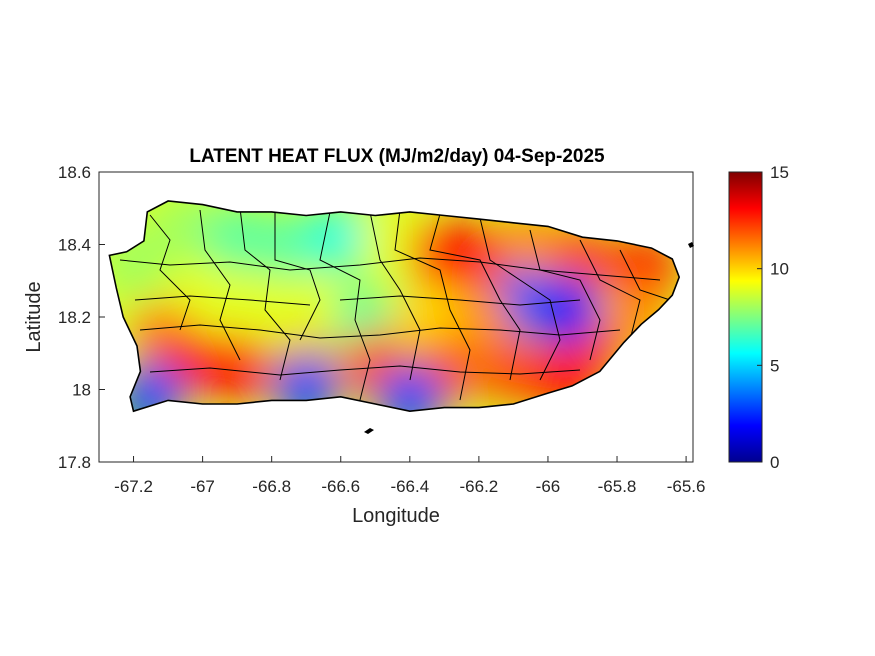 The height and width of the screenshot is (656, 875). What do you see at coordinates (686, 486) in the screenshot?
I see `x-tick-label: -65.6` at bounding box center [686, 486].